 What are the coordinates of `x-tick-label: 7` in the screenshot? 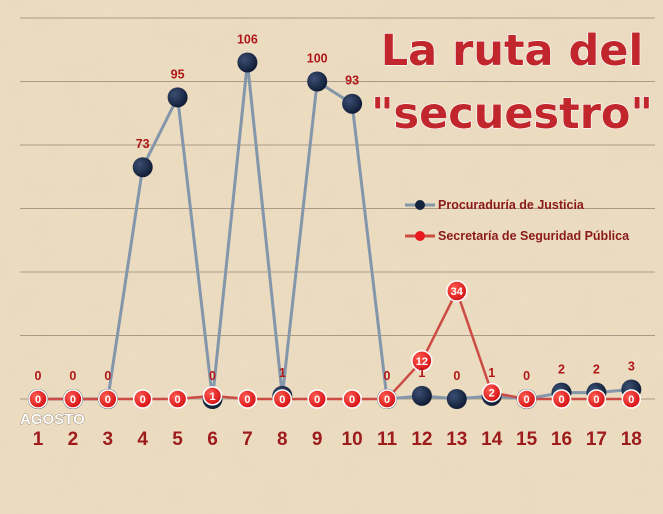 It's located at (247, 439).